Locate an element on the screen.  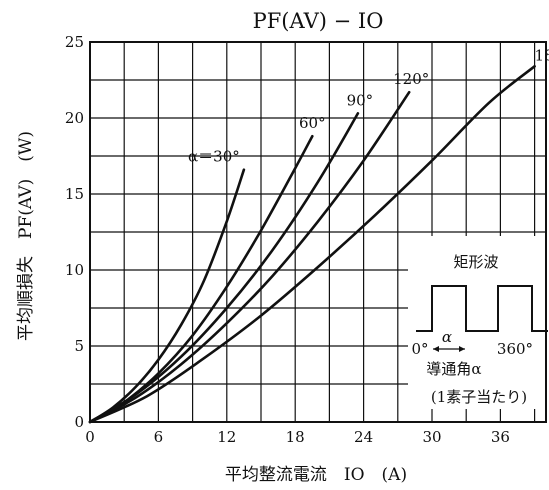
x-tick-label: 30 is located at coordinates (431, 437).